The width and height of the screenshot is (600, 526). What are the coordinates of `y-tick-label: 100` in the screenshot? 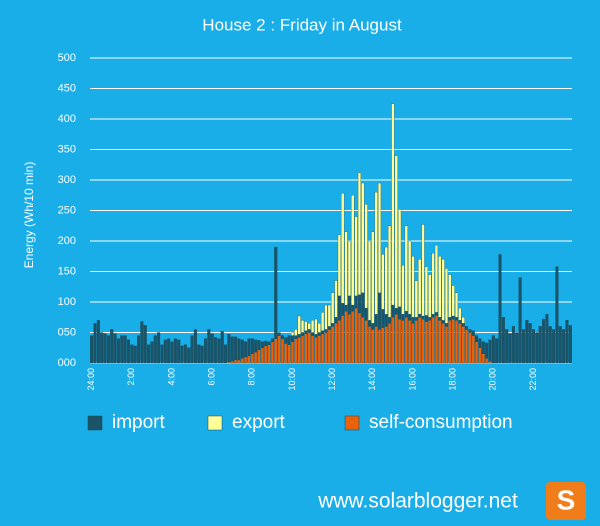 It's located at (67, 302).